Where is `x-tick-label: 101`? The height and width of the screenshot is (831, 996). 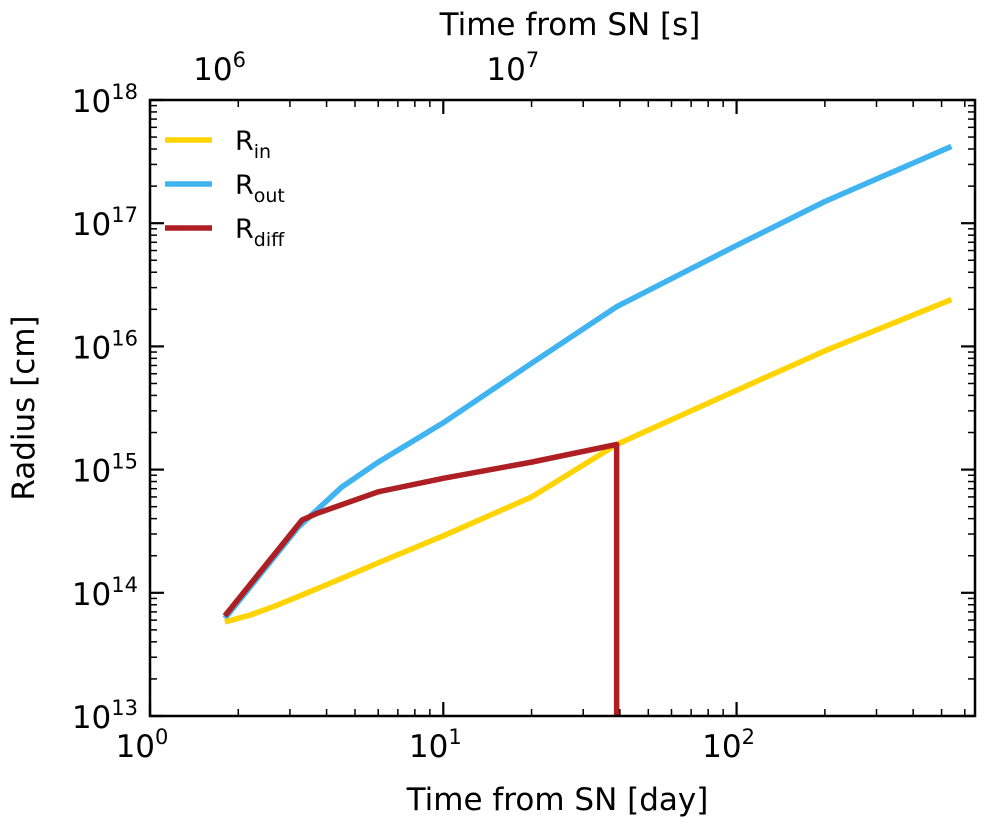
x-tick-label: 101 is located at coordinates (435, 745).